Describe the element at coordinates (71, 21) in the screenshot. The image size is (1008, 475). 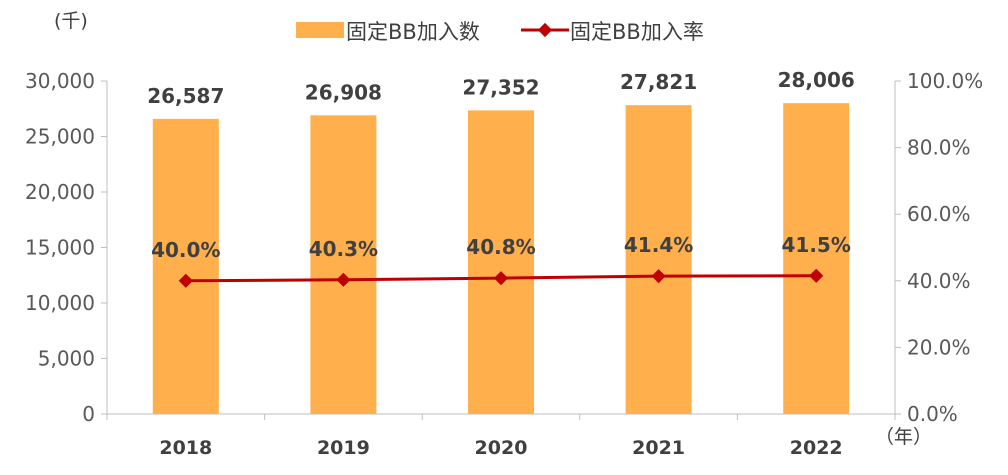
I see `left-axis-unit: (千)` at that location.